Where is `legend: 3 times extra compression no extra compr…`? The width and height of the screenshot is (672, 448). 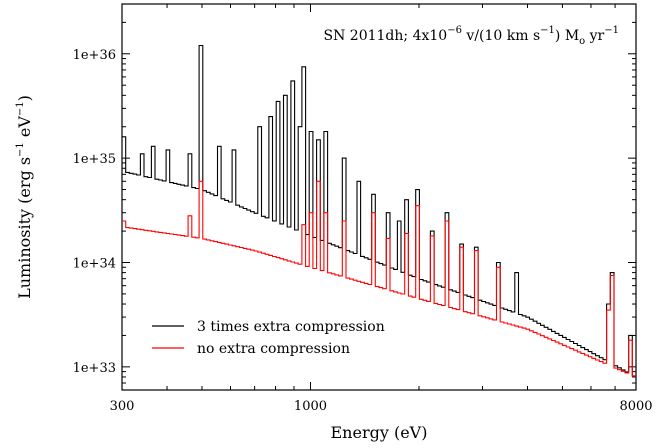
legend: 3 times extra compression no extra compr… is located at coordinates (268, 338).